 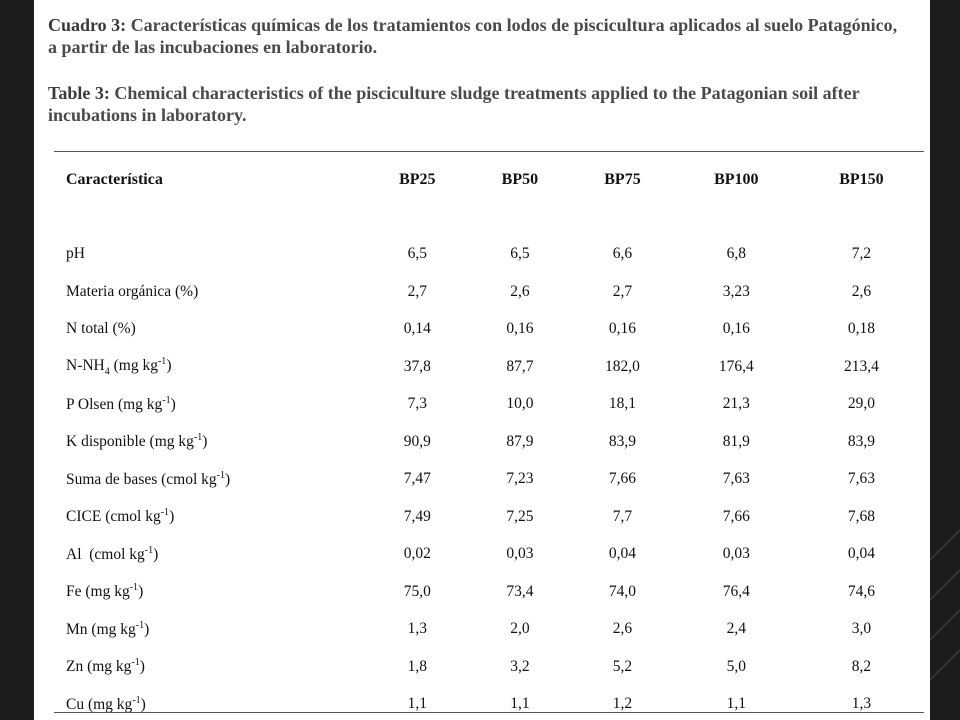 What do you see at coordinates (622, 404) in the screenshot?
I see `value-cell: 18,1` at bounding box center [622, 404].